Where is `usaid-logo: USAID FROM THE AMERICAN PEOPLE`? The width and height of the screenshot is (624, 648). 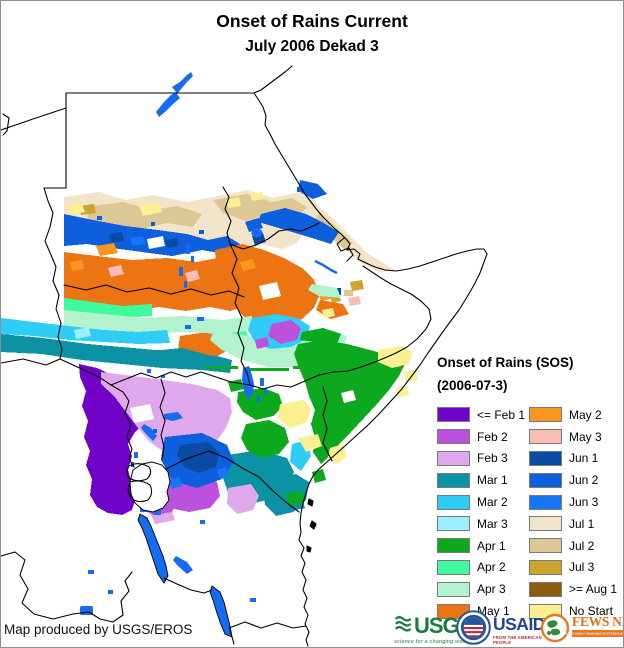 usaid-logo: USAID FROM THE AMERICAN PEOPLE is located at coordinates (500, 628).